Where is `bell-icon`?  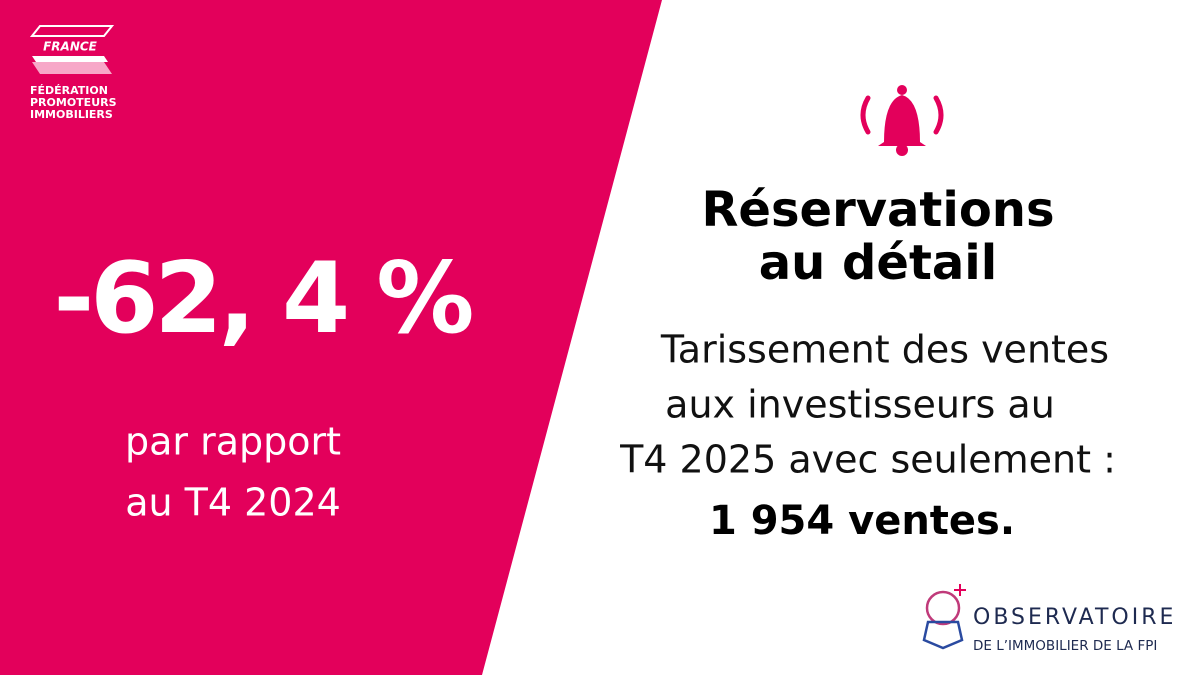
bell-icon is located at coordinates (902, 120).